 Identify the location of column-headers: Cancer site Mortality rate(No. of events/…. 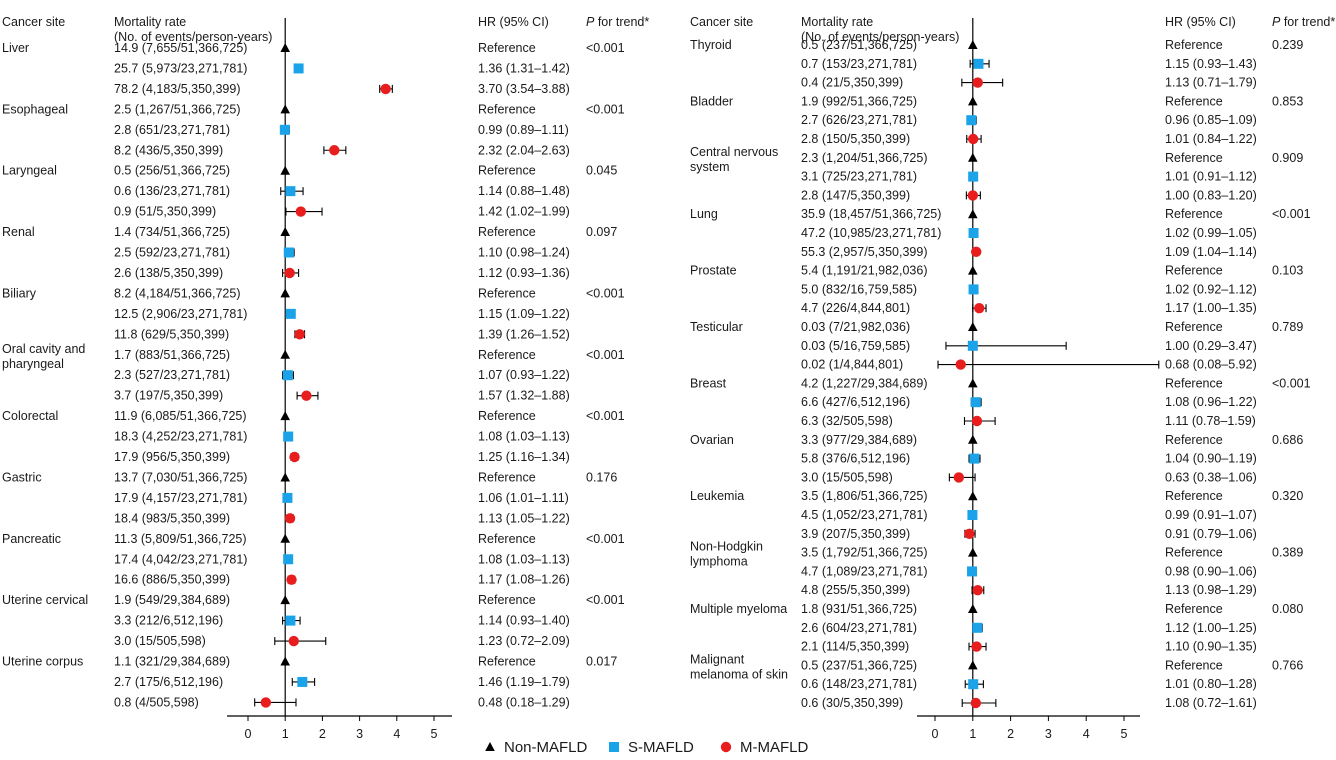
(325, 29).